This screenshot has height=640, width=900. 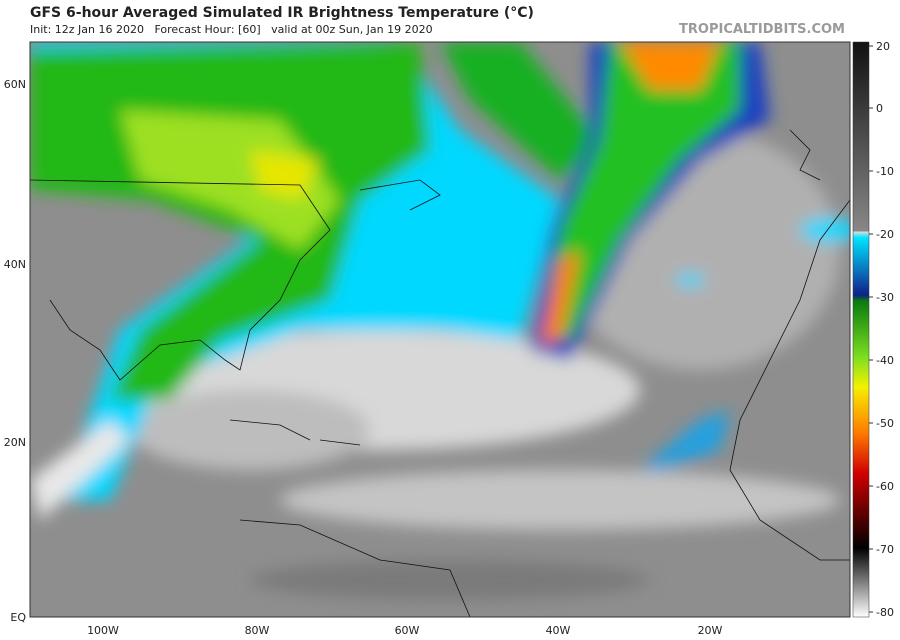 I want to click on colorbar, so click(x=861, y=329).